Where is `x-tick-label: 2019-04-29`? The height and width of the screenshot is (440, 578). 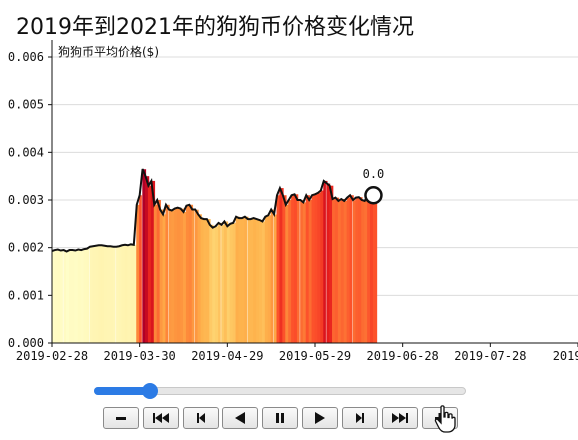 x-tick-label: 2019-04-29 is located at coordinates (227, 356).